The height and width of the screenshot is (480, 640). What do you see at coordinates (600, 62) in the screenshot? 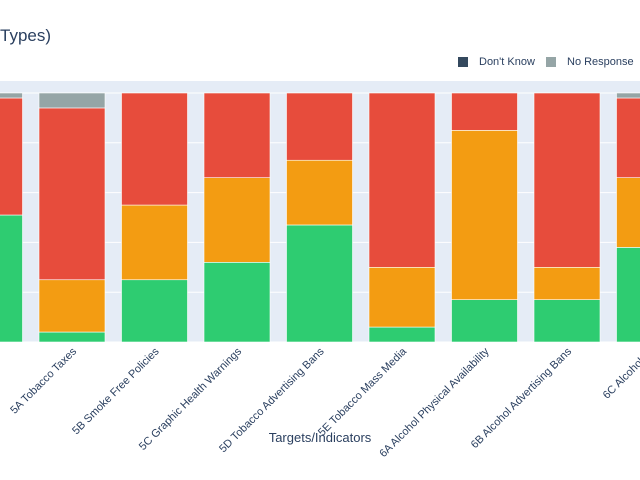
I see `legend-label-no-response: No Response` at bounding box center [600, 62].